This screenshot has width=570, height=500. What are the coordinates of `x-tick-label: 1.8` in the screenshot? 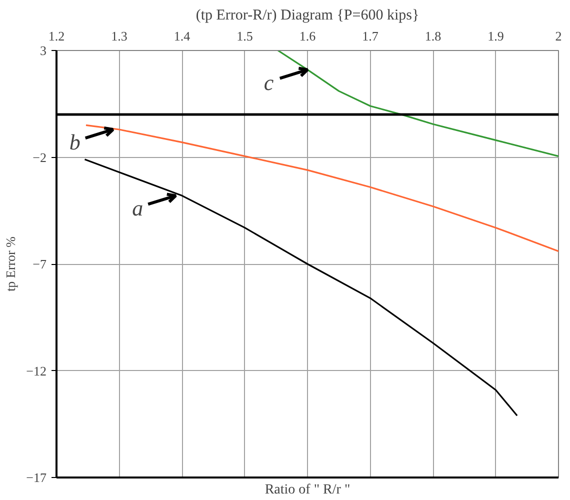 It's located at (433, 36).